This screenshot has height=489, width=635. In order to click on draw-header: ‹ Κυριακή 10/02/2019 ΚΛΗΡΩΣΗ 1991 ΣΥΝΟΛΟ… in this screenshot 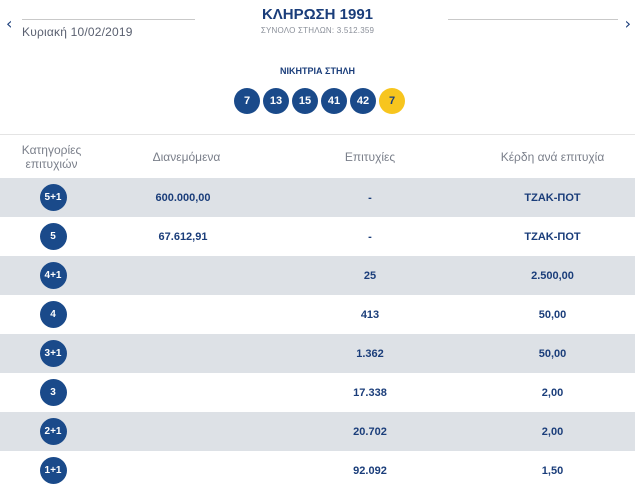, I will do `click(317, 25)`.